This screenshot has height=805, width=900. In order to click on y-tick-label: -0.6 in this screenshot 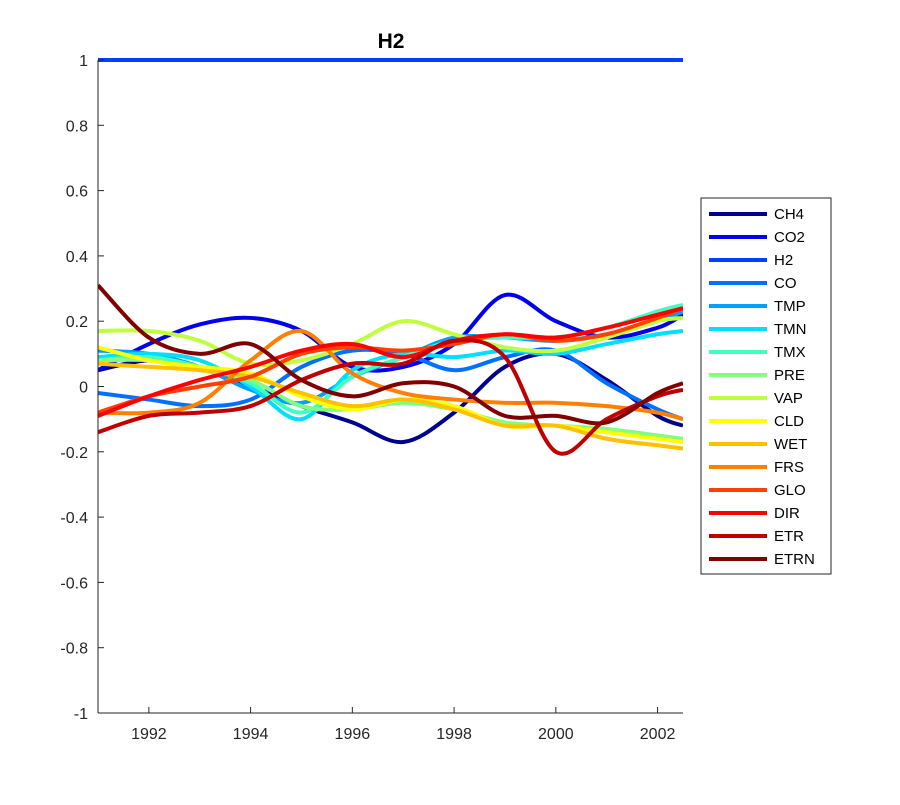, I will do `click(74, 583)`.